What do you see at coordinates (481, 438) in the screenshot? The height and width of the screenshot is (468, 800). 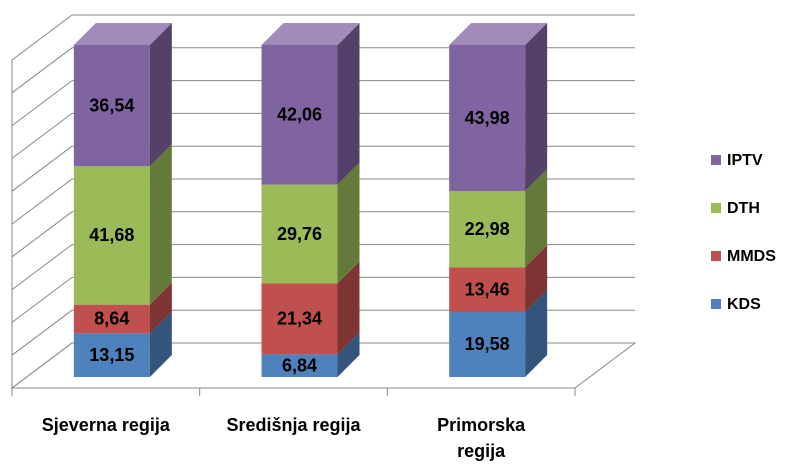 I see `x-tick-label: Primorska regija` at bounding box center [481, 438].